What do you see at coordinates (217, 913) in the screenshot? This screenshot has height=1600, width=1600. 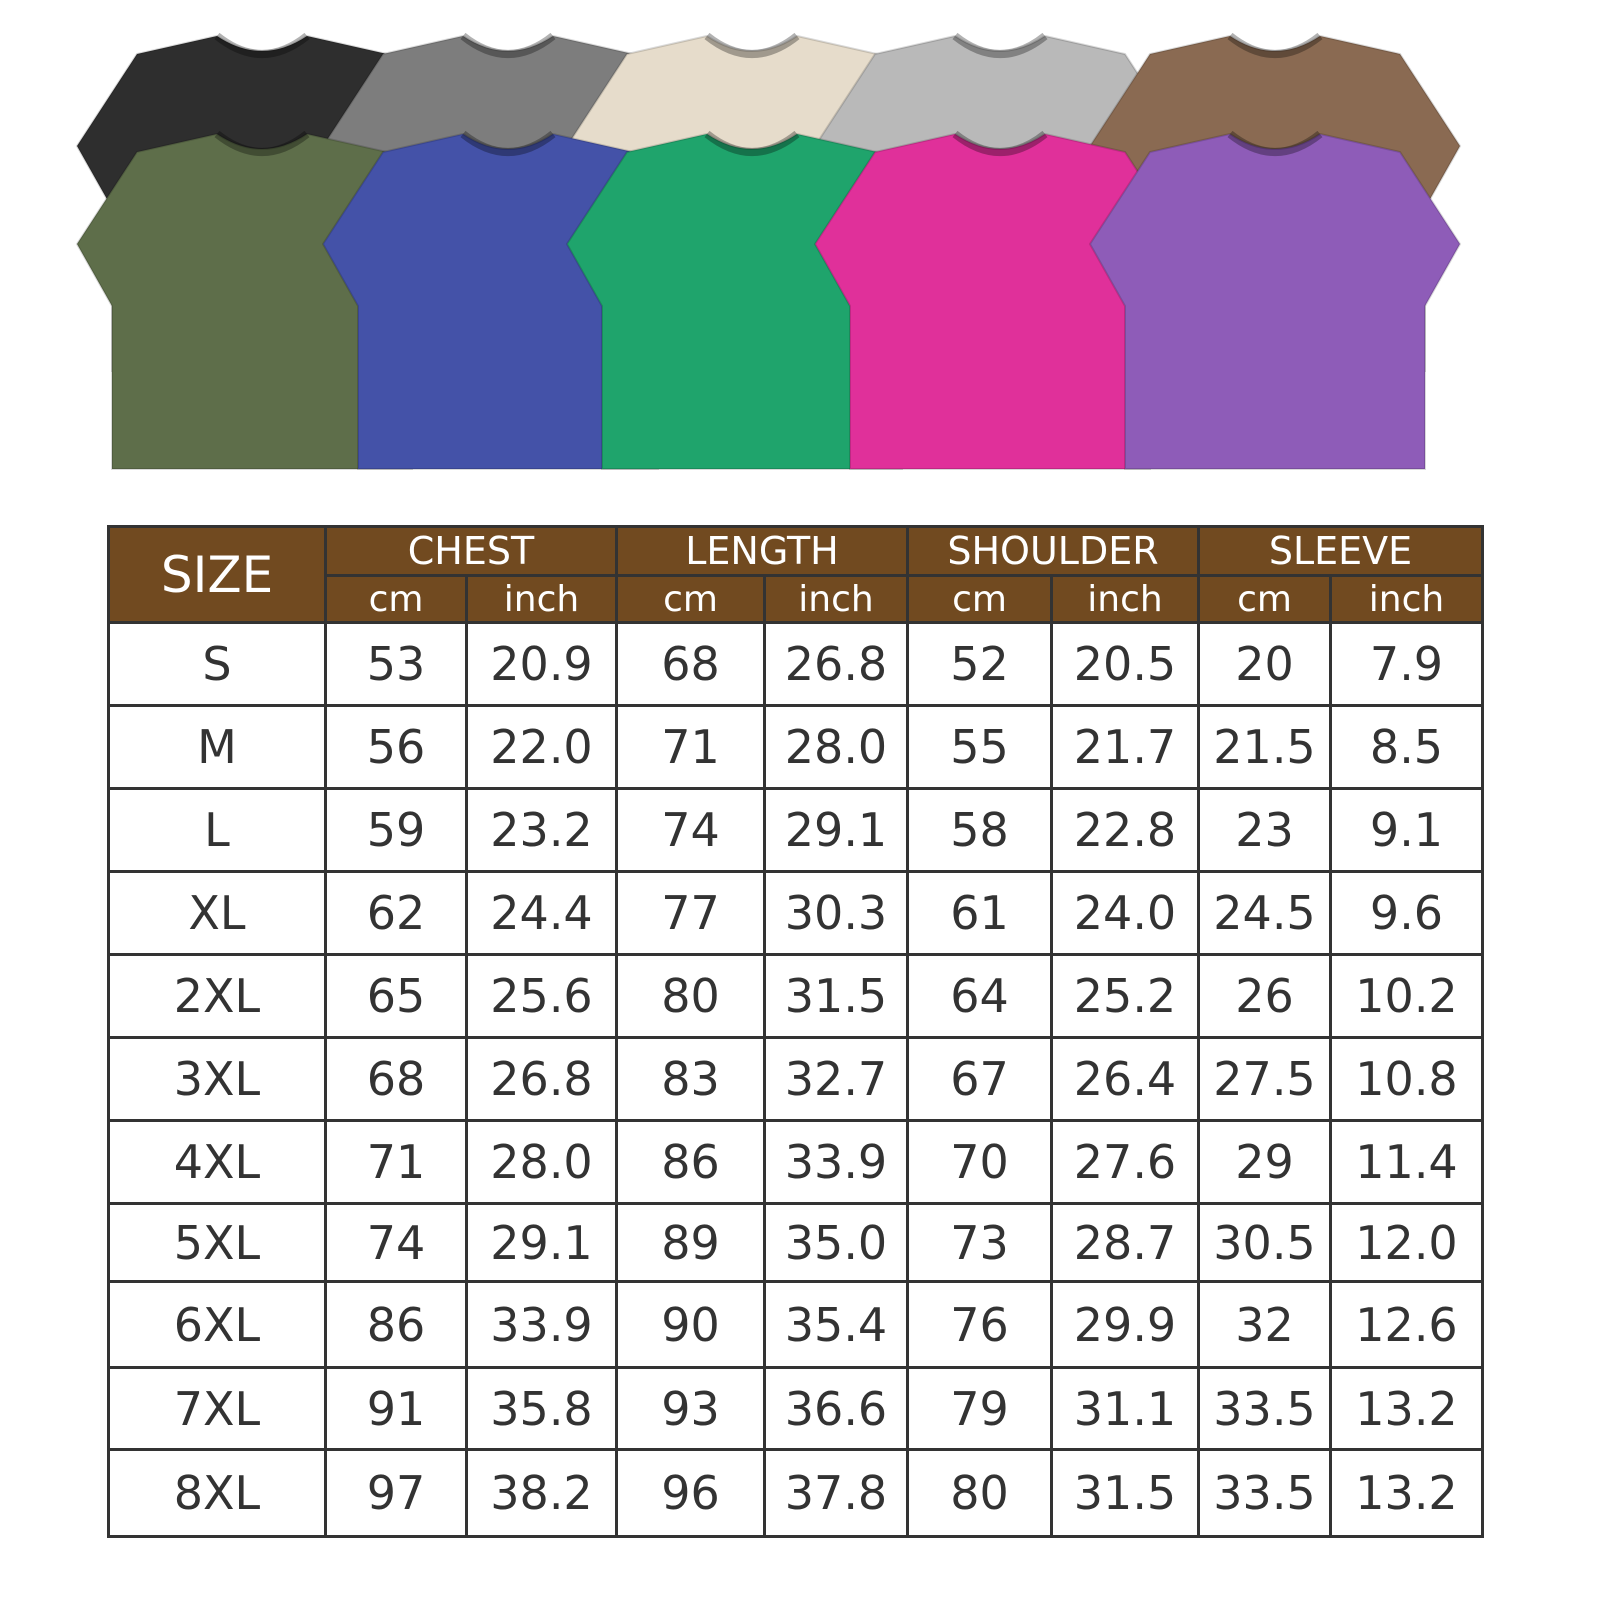 I see `size-cell: XL` at bounding box center [217, 913].